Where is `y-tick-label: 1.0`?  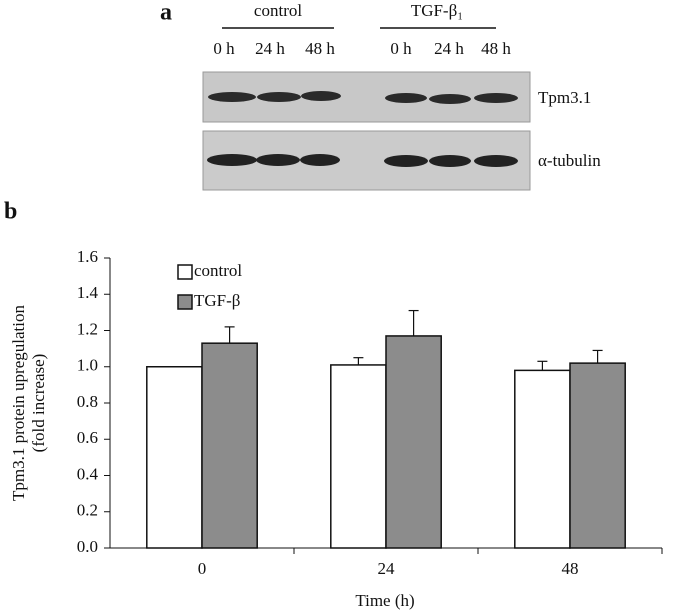
y-tick-label: 1.0 is located at coordinates (87, 365).